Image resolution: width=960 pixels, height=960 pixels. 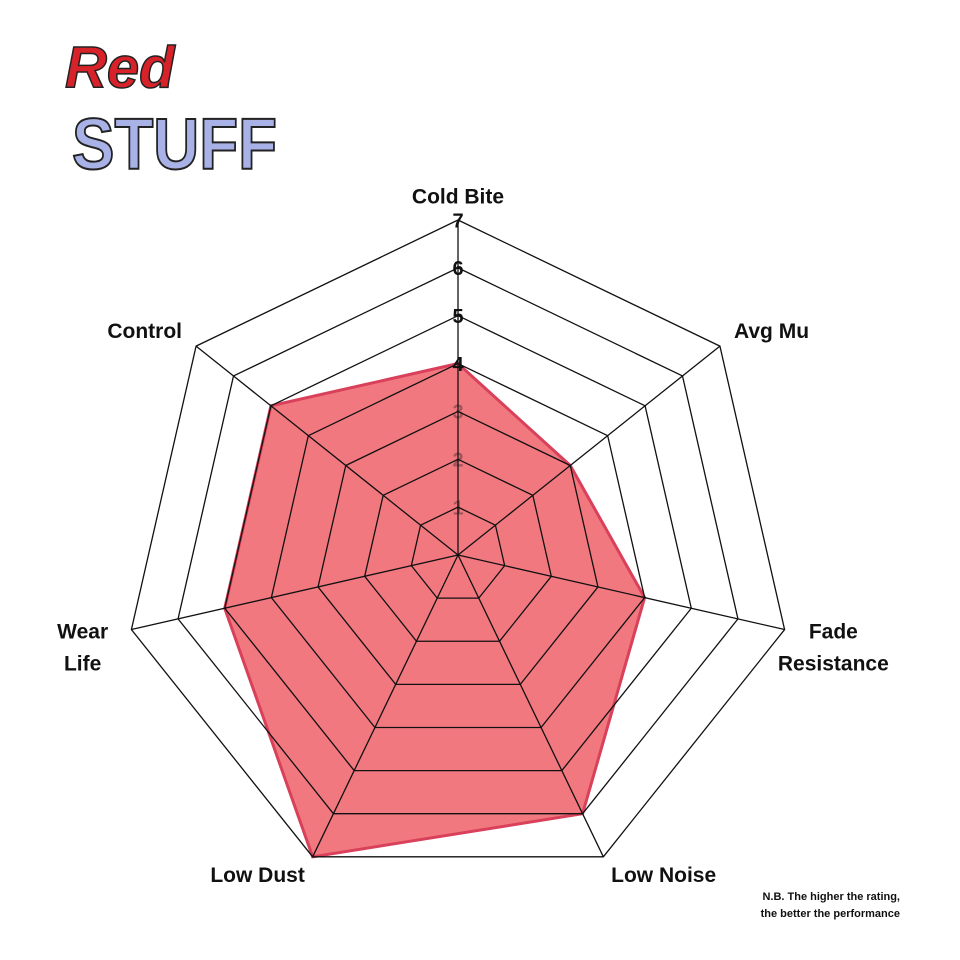 I want to click on category-label: Wear Life, so click(x=82, y=647).